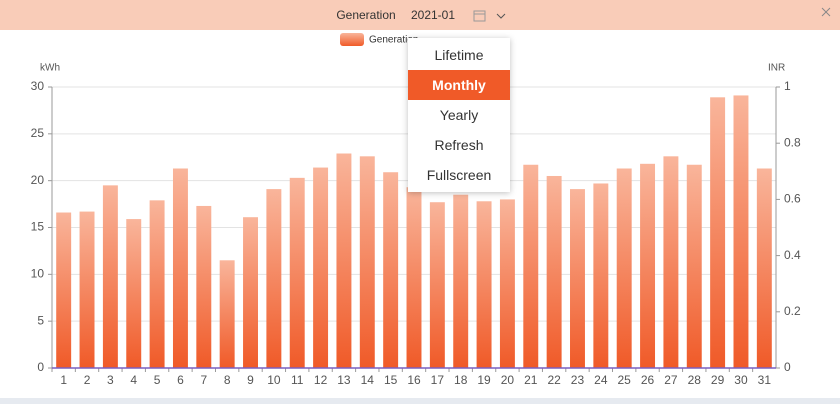  What do you see at coordinates (40, 320) in the screenshot?
I see `y-tick-label: 5` at bounding box center [40, 320].